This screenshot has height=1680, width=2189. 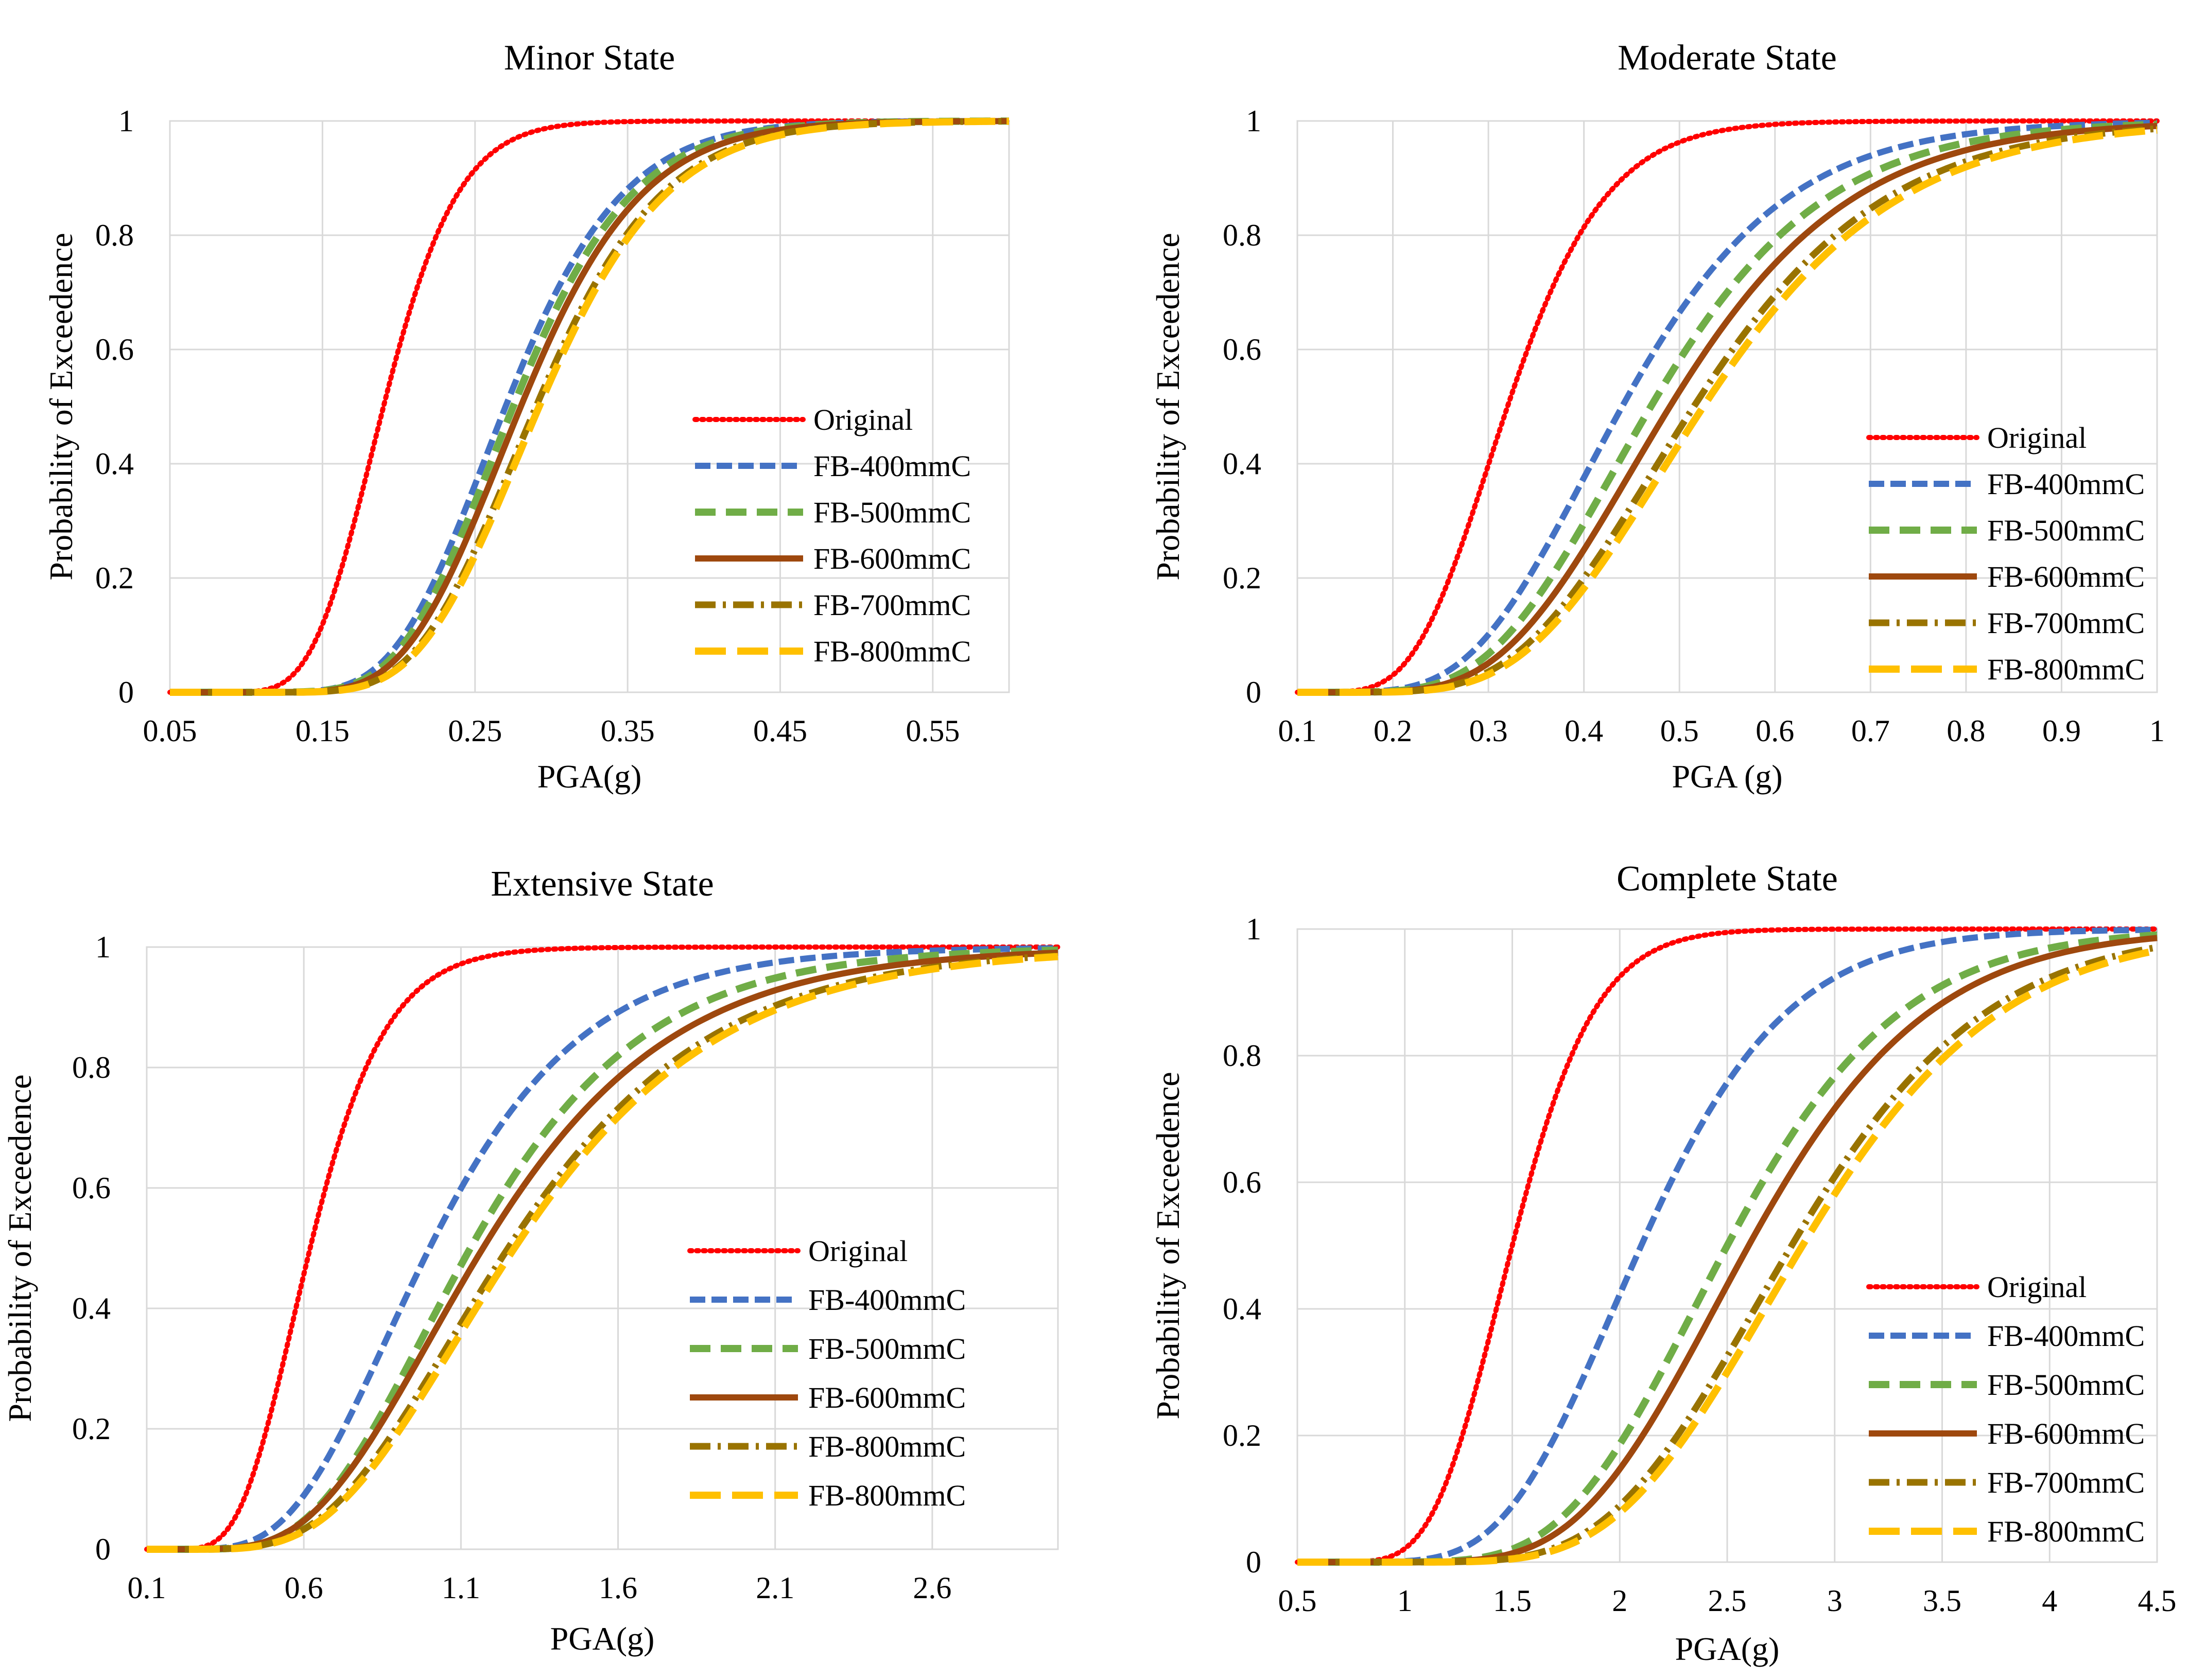 I want to click on x-tick-label: 3.5, so click(x=1942, y=1601).